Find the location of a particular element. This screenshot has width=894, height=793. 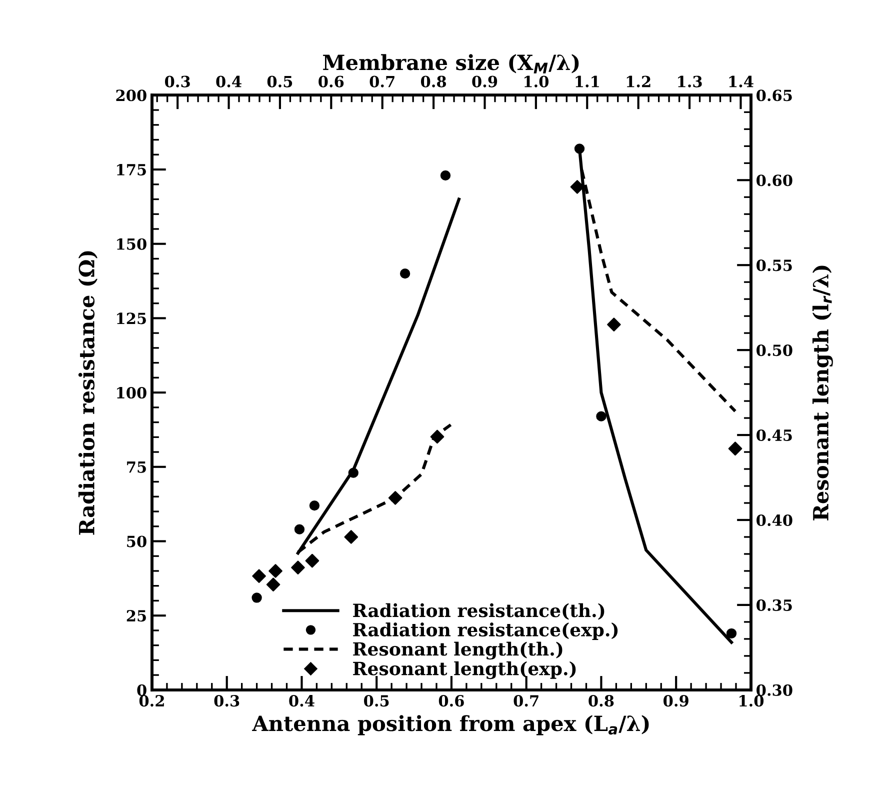

legend-label: Radiation resistance(th.) is located at coordinates (478, 611).